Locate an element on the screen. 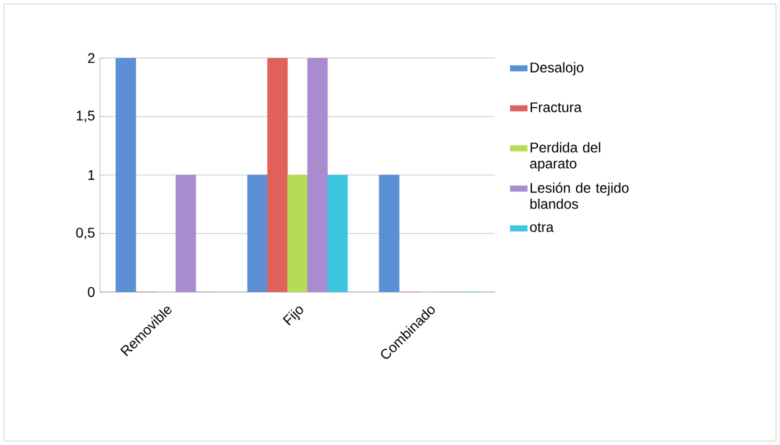  y-tick-label: 0,5 is located at coordinates (85, 234).